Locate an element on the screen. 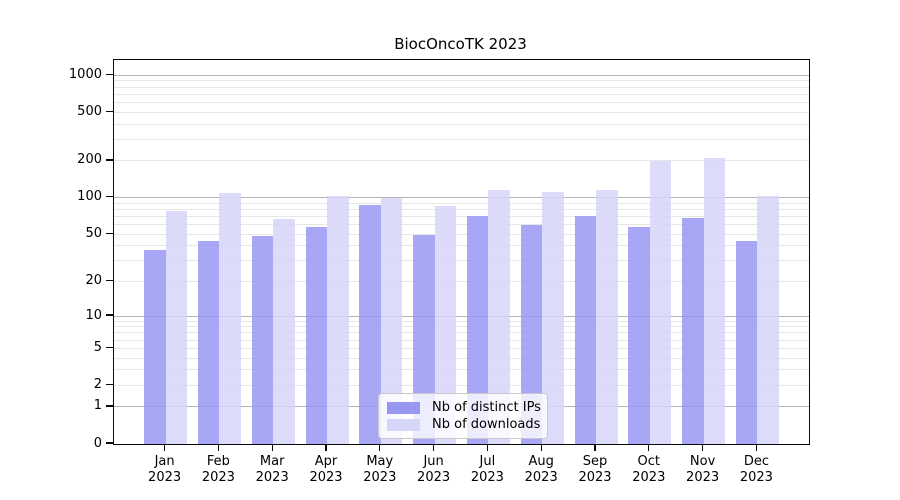  x-axis-tick-label: Apr 2023 is located at coordinates (326, 469).